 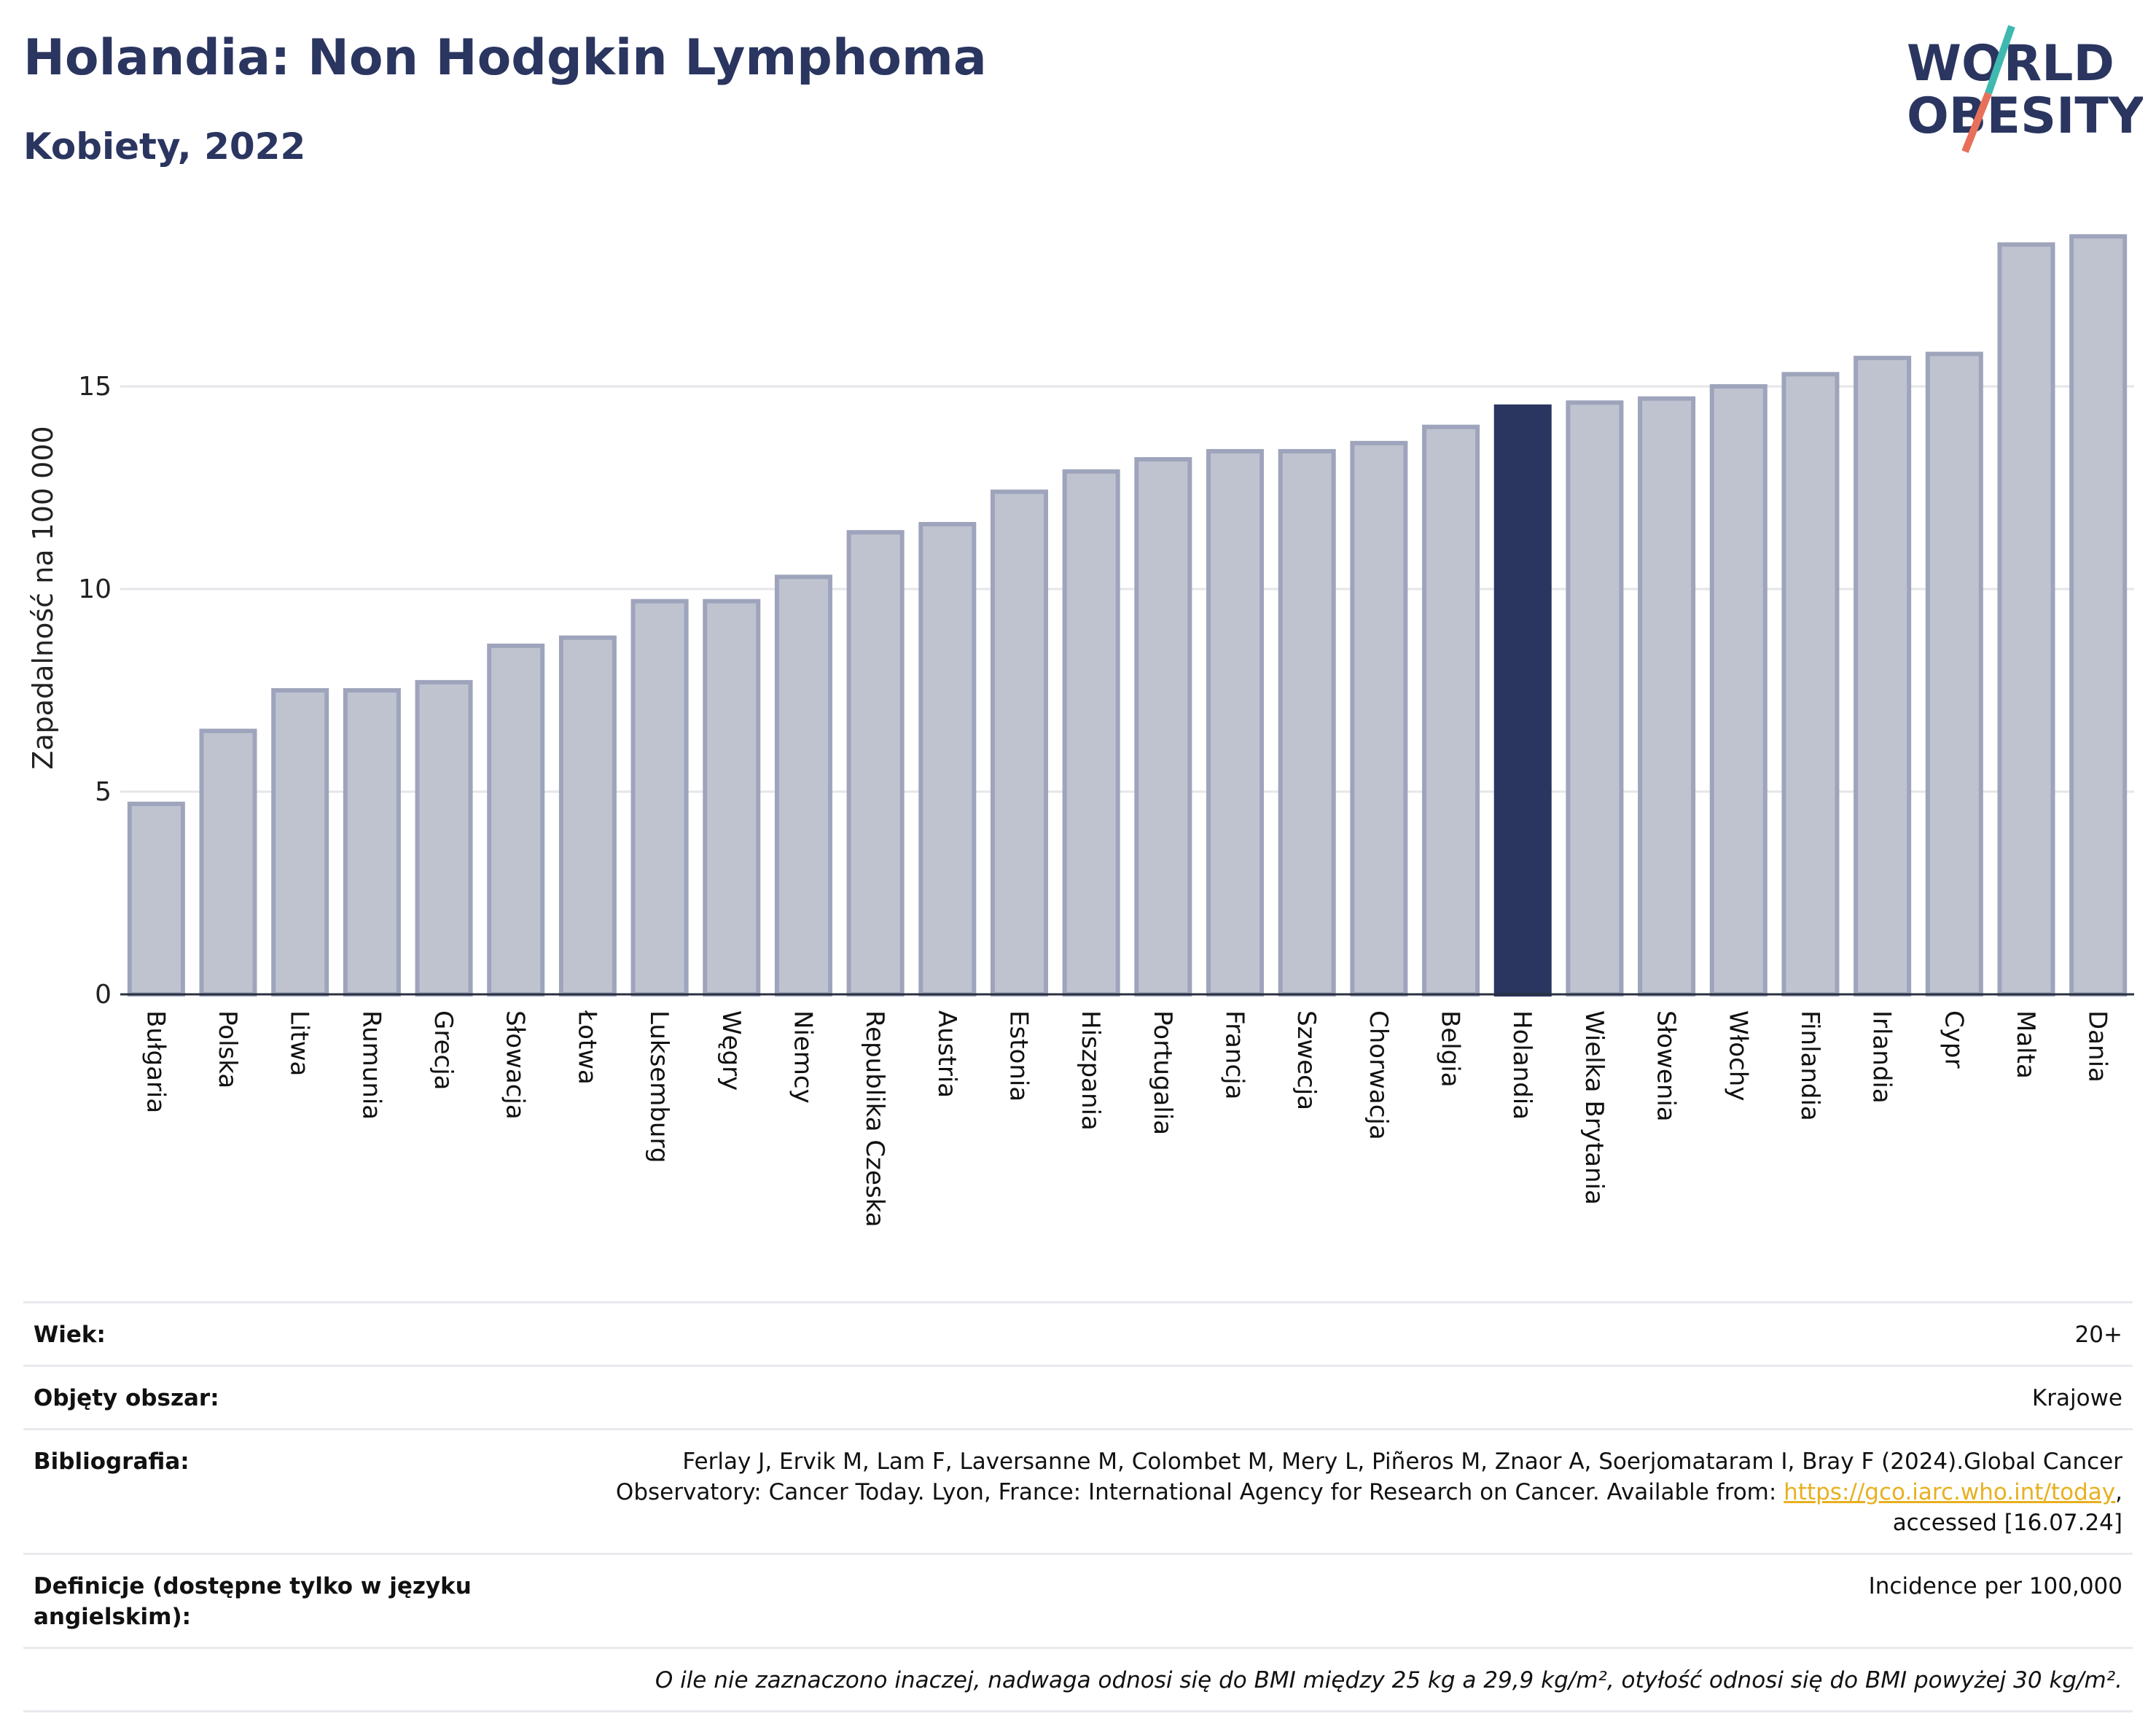 What do you see at coordinates (1451, 1049) in the screenshot?
I see `x-tick-label: Belgia` at bounding box center [1451, 1049].